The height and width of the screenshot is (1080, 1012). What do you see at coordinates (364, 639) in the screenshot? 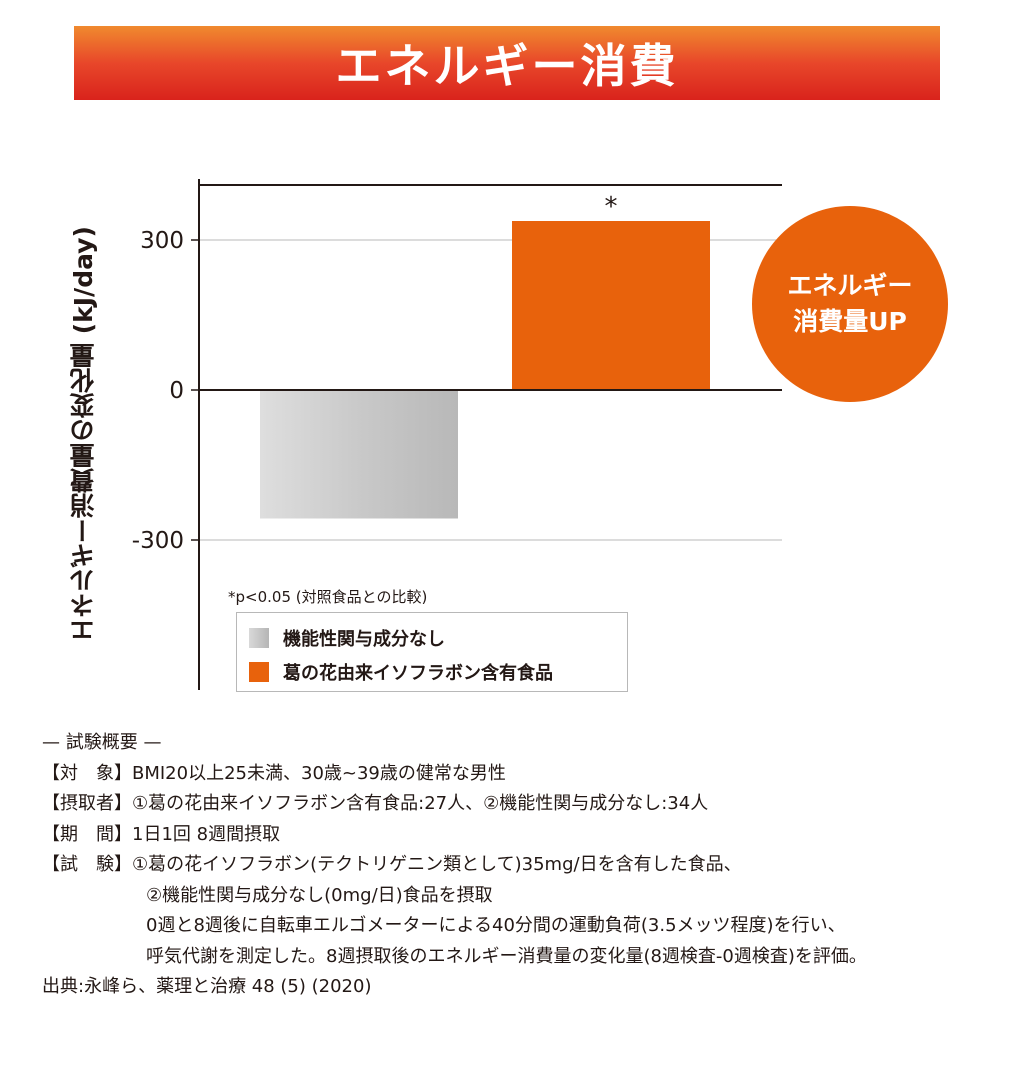
I see `legend-label-control: 機能性関与成分なし` at bounding box center [364, 639].